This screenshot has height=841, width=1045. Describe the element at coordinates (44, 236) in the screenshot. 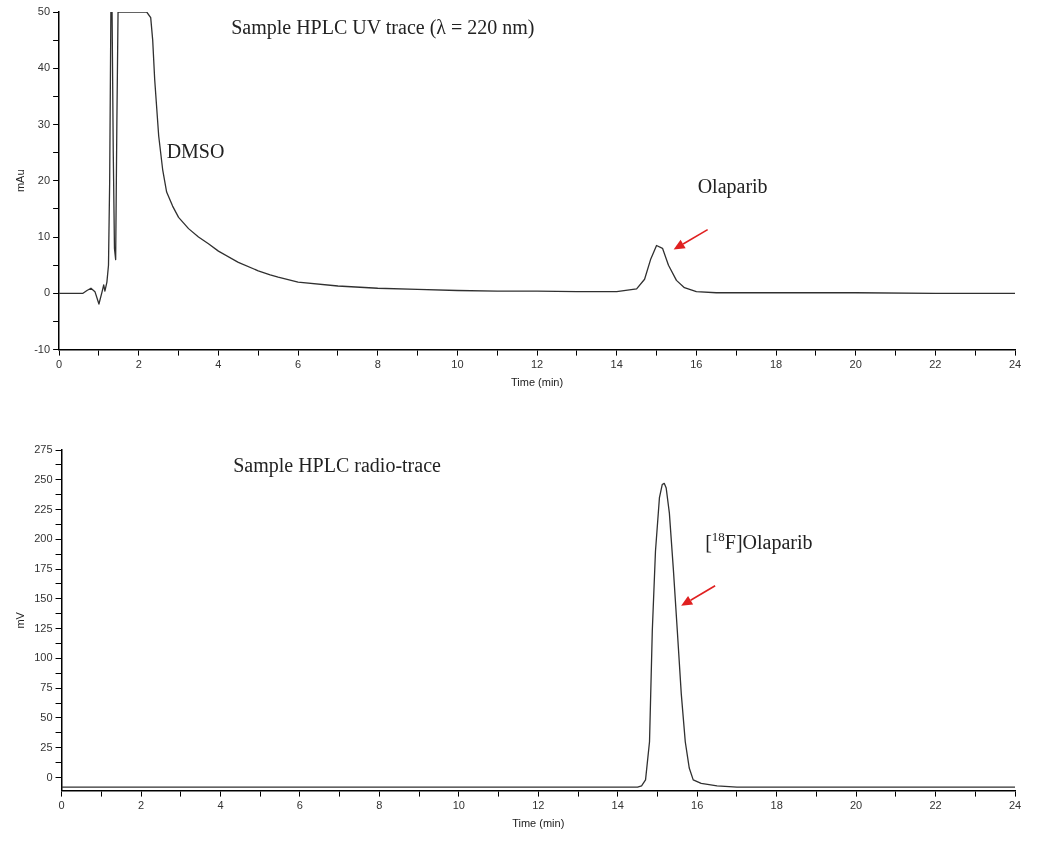

I see `y-tick-label: 10` at that location.